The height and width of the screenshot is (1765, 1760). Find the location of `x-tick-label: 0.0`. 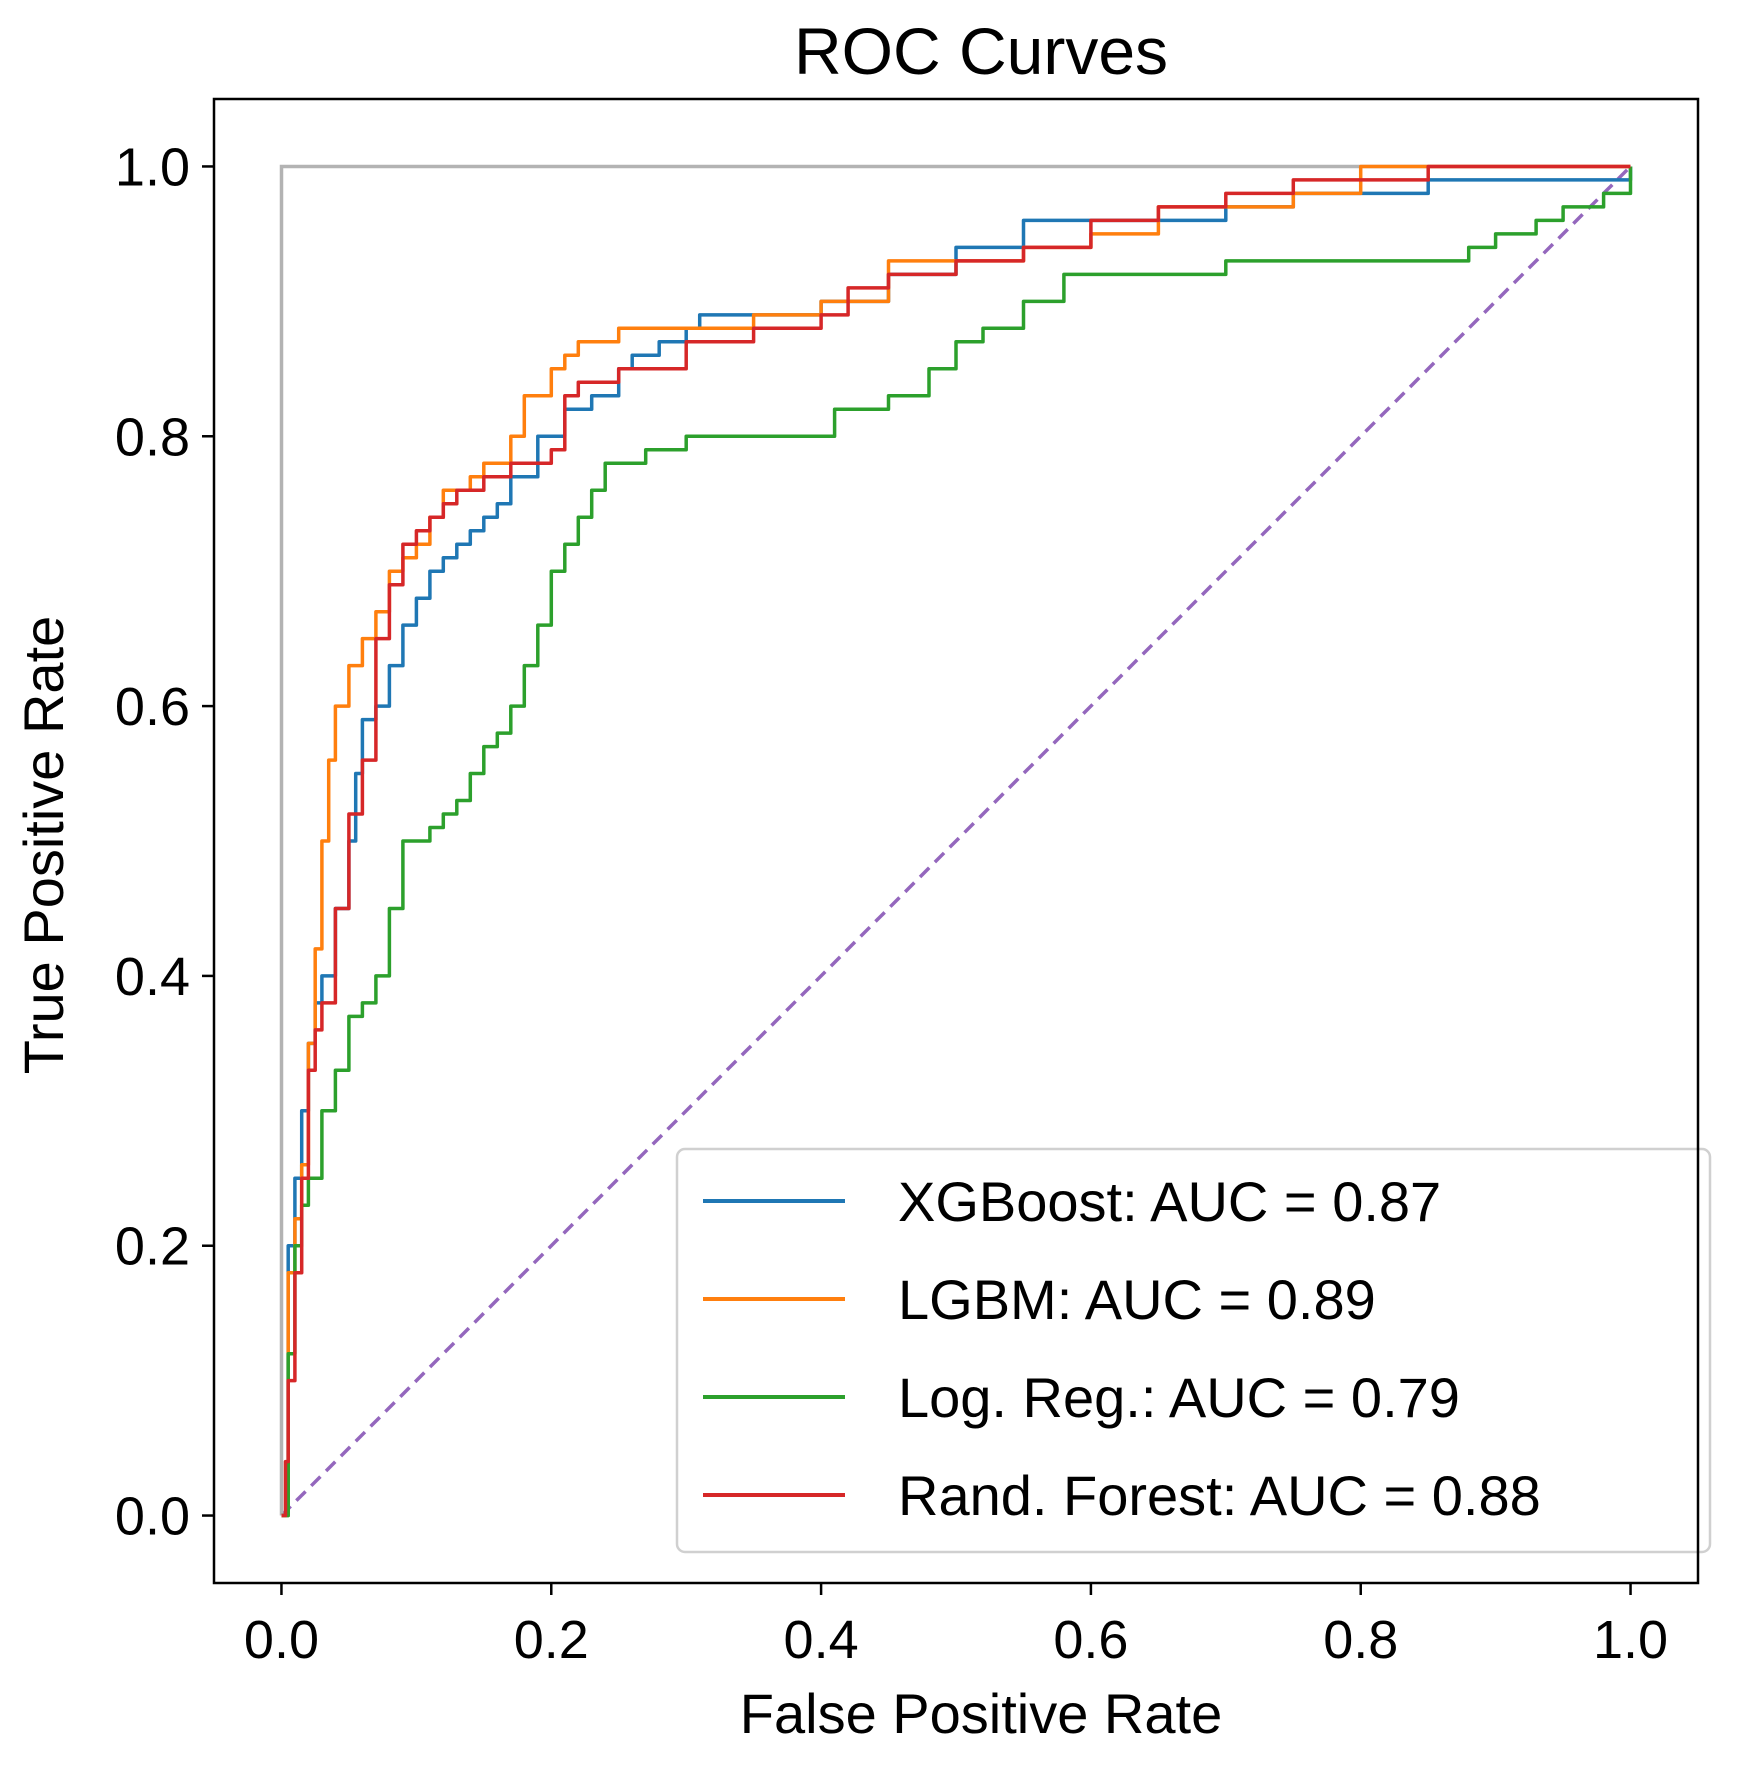

x-tick-label: 0.0 is located at coordinates (281, 1640).